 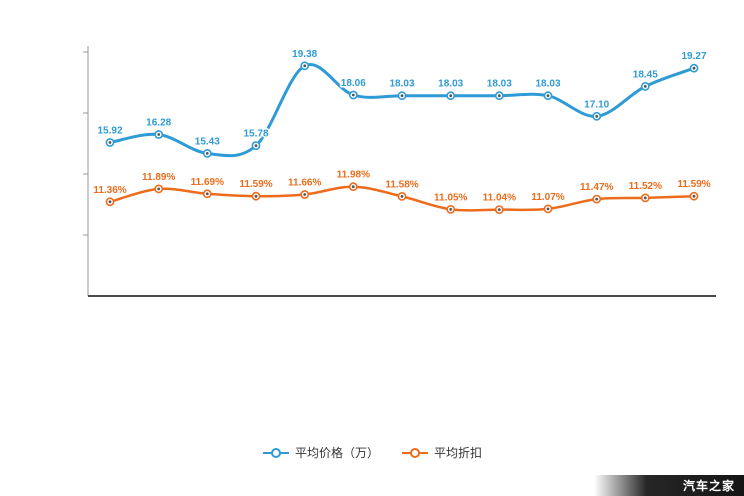 What do you see at coordinates (645, 186) in the screenshot?
I see `data-label: 11.52%` at bounding box center [645, 186].